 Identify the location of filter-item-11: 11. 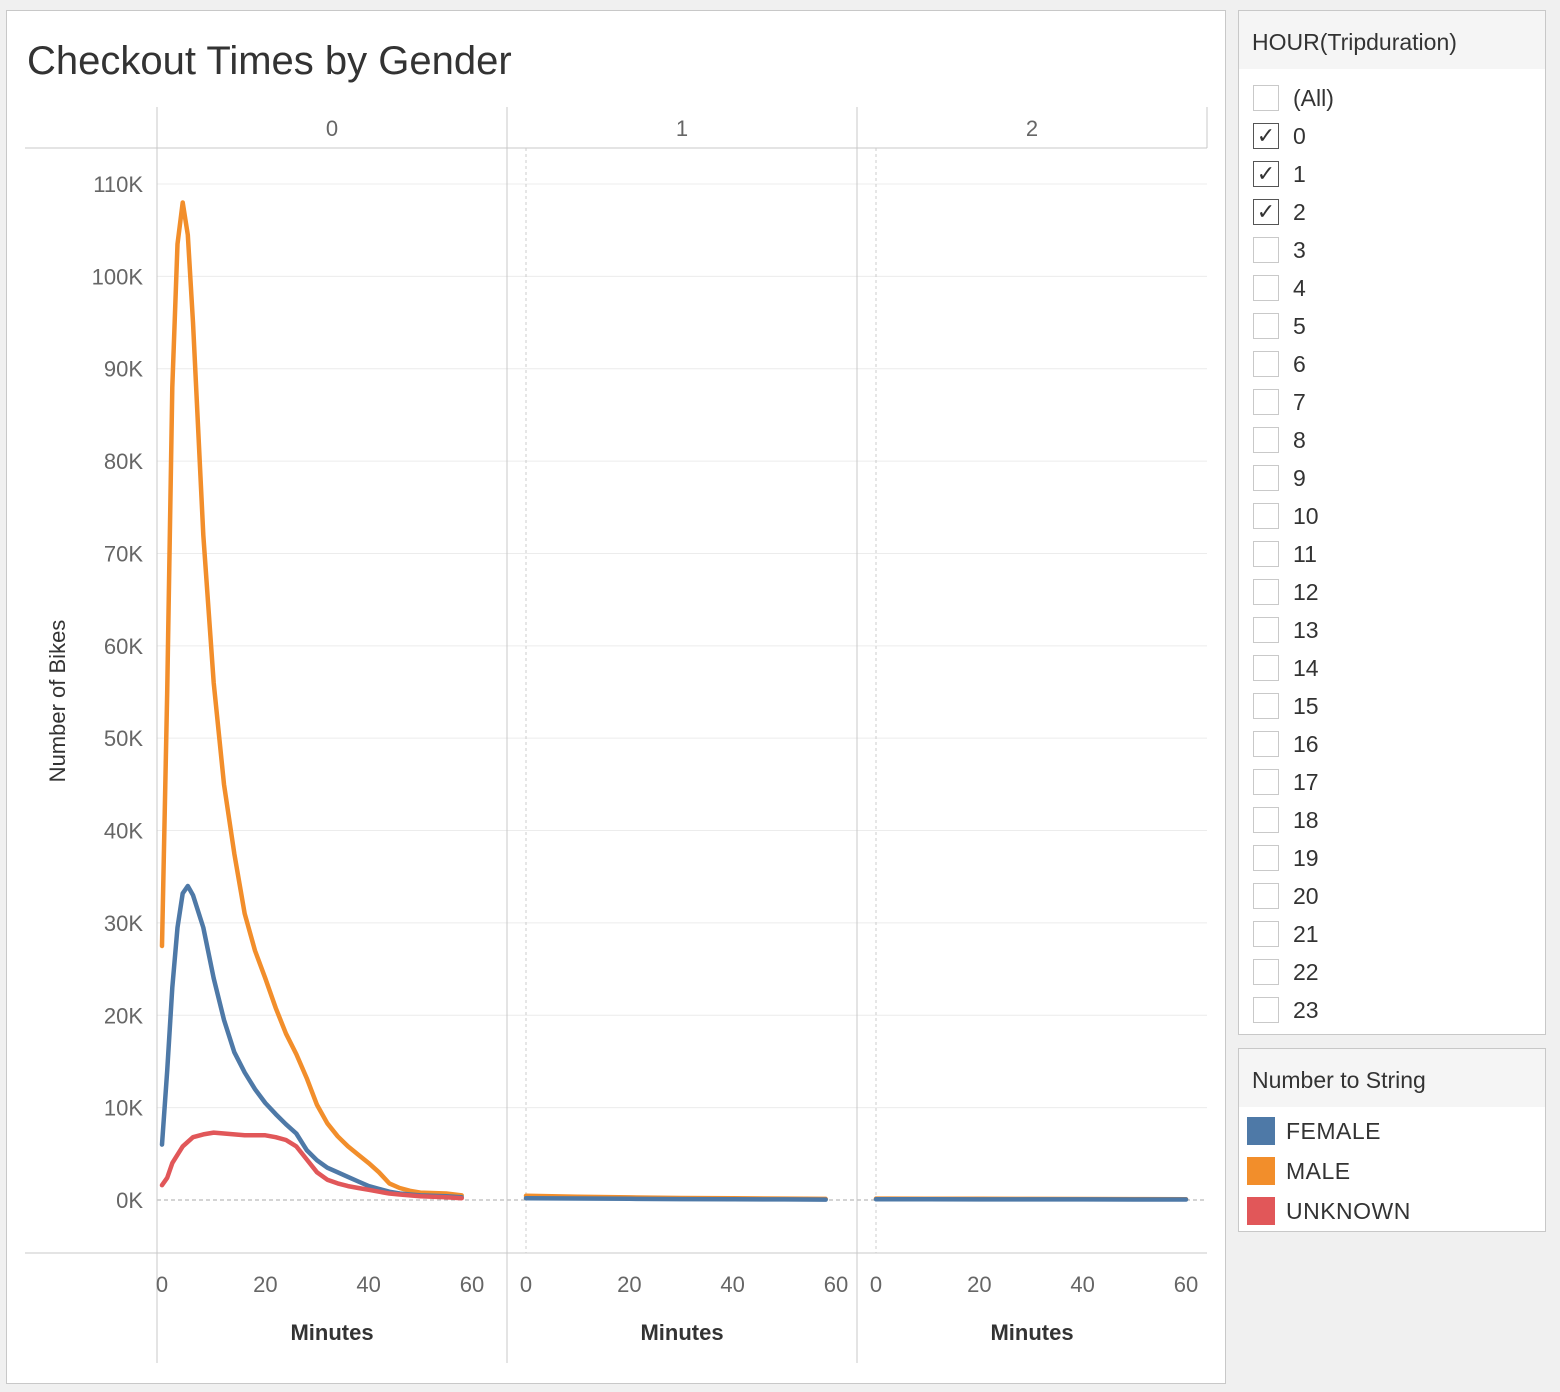
(1293, 554).